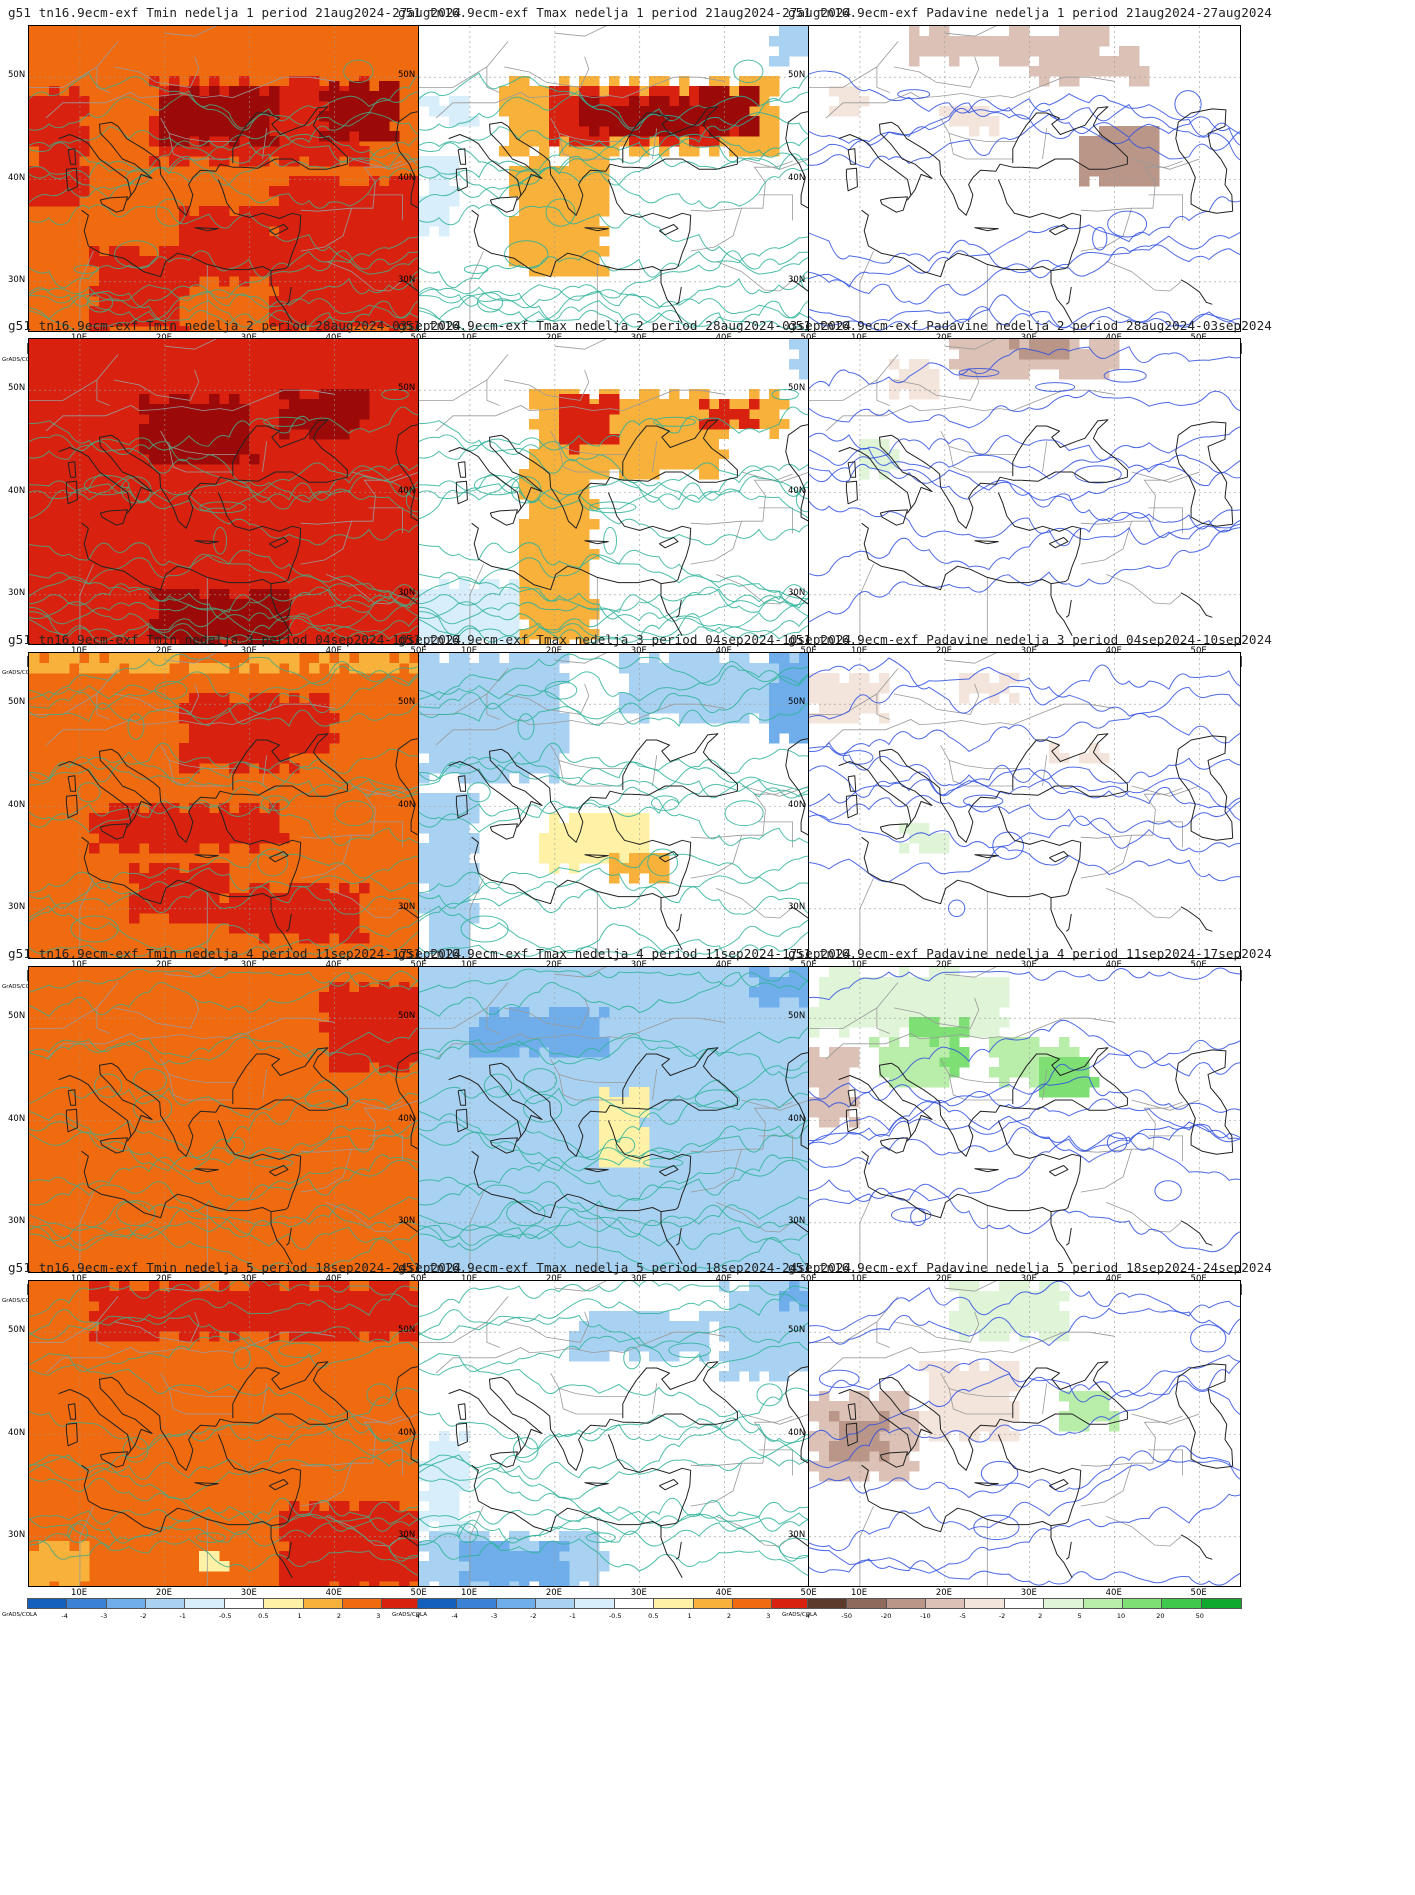  I want to click on colorbar-label: -4, so click(64, 1616).